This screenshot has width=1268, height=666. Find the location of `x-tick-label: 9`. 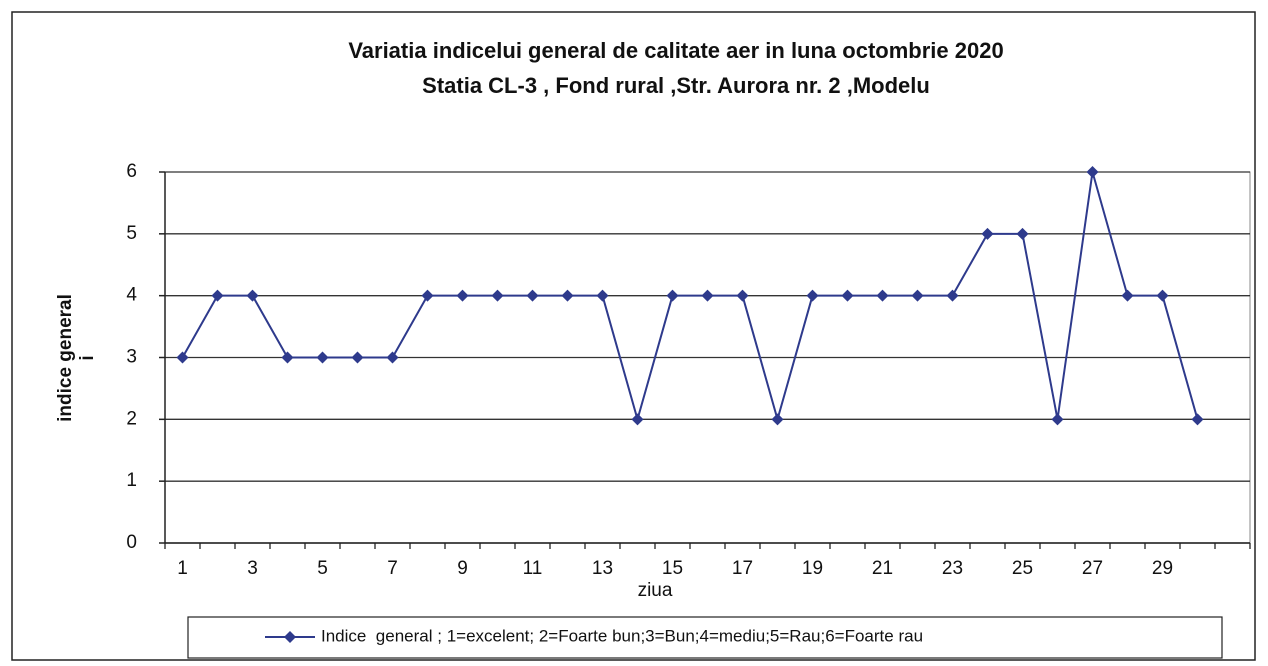

x-tick-label: 9 is located at coordinates (462, 568).